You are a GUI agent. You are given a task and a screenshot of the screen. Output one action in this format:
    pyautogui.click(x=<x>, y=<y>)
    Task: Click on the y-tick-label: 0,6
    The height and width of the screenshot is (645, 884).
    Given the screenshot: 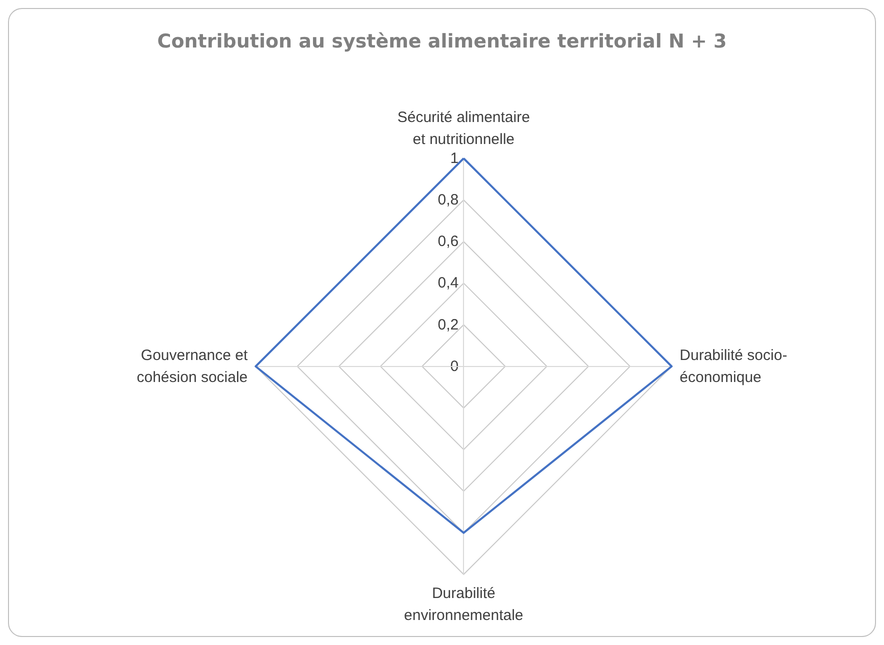 What is the action you would take?
    pyautogui.click(x=448, y=241)
    